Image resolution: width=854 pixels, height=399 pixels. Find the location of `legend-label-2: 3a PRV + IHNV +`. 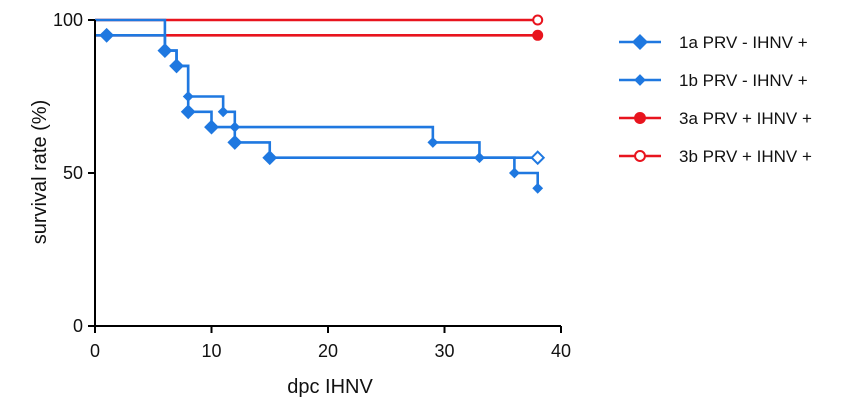

legend-label-2: 3a PRV + IHNV + is located at coordinates (745, 118).